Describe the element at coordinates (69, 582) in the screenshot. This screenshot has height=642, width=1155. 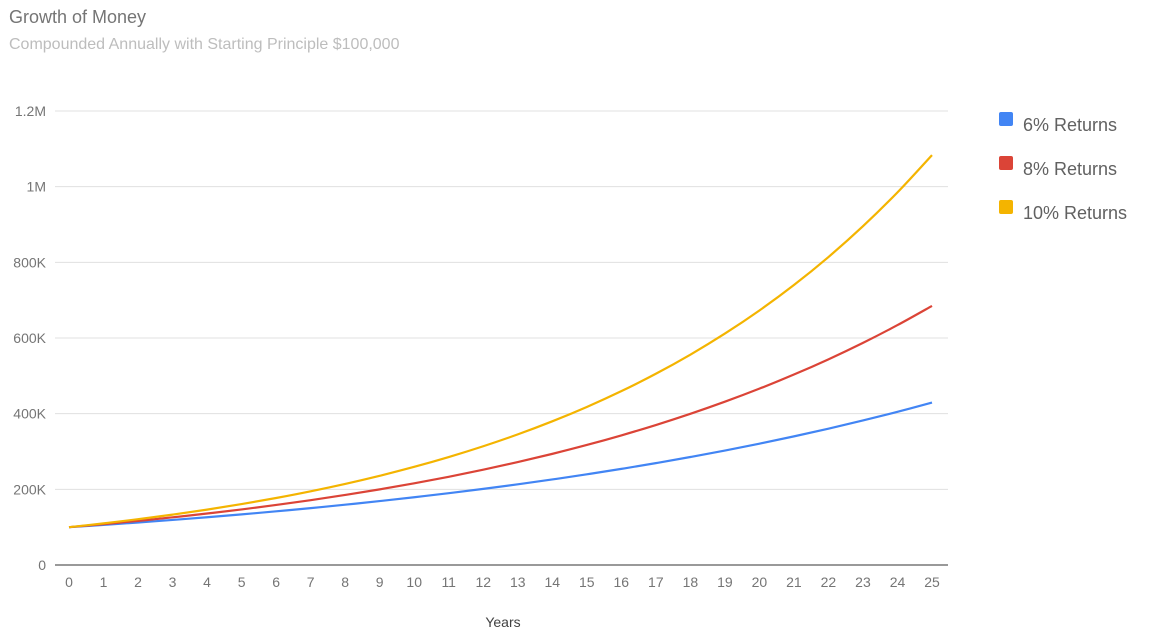
I see `x-tick-label: 0` at that location.